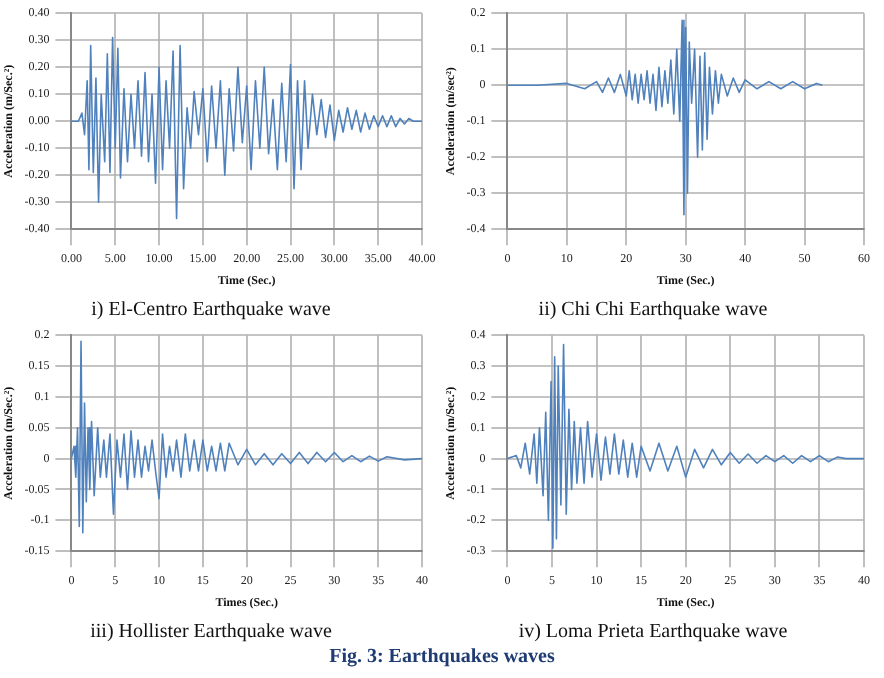 This screenshot has width=884, height=678. Describe the element at coordinates (211, 310) in the screenshot. I see `text: i) El-Centro Earthquake wave` at that location.